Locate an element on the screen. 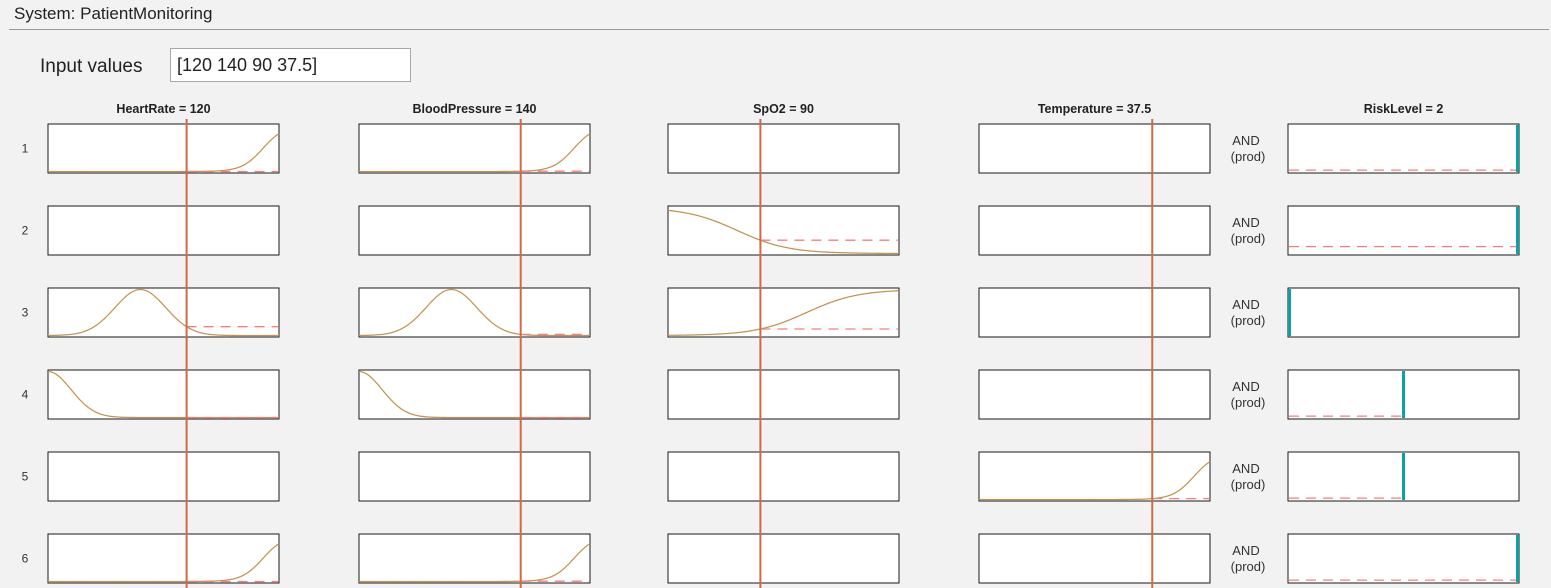 This screenshot has width=1551, height=588. rule-number: 6 is located at coordinates (25, 559).